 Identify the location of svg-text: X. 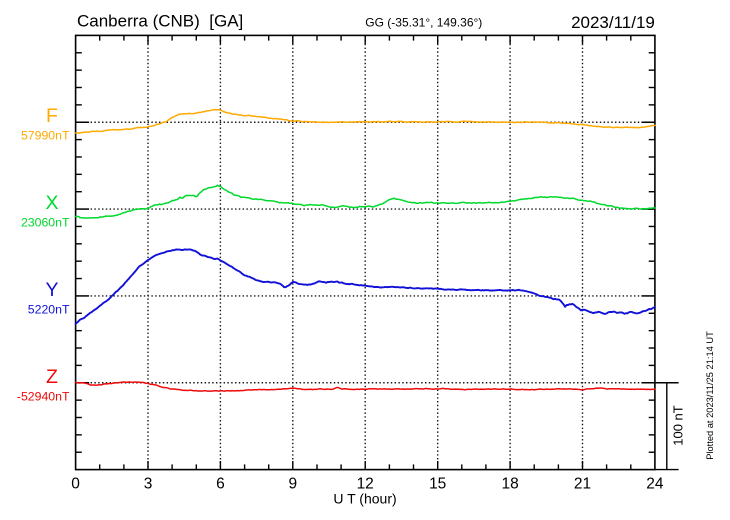
(51, 203).